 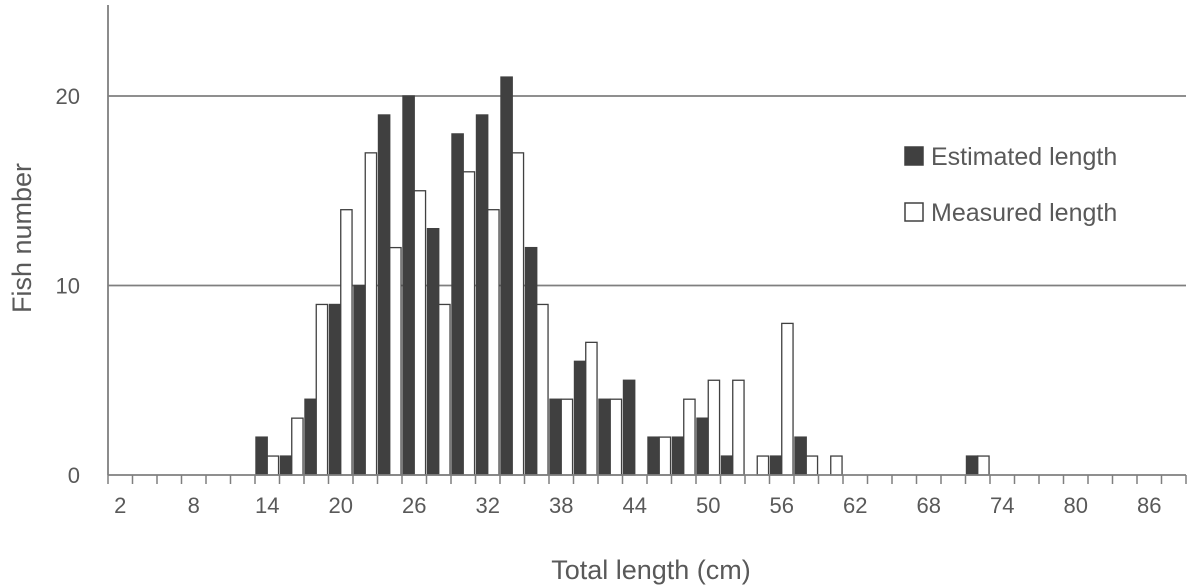 I want to click on x-tick-label-50: 50, so click(x=708, y=505).